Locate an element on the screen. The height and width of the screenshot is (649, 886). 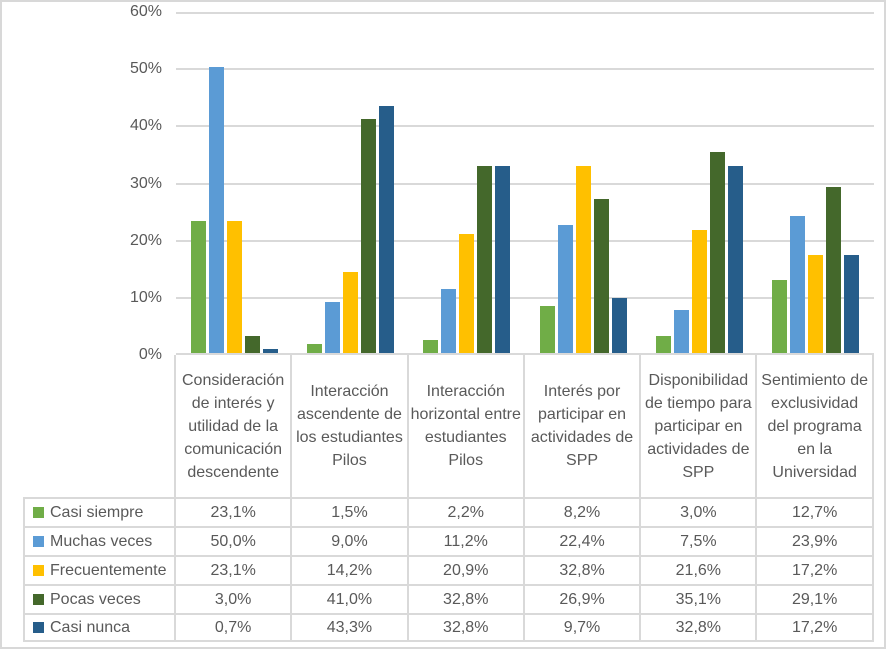
y-axis-tick-label: 40% is located at coordinates (145, 126).